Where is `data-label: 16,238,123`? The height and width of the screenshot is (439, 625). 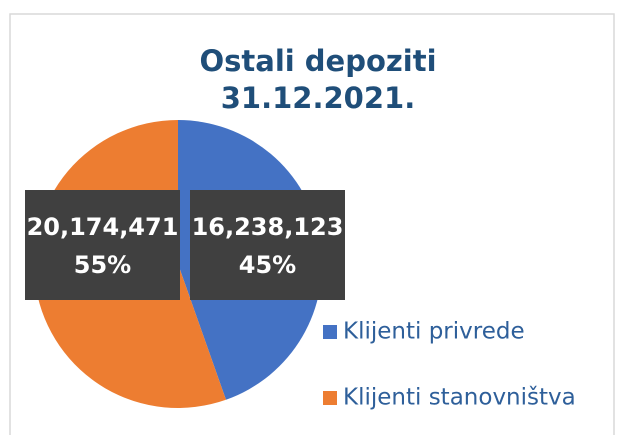
data-label: 16,238,123 is located at coordinates (268, 227).